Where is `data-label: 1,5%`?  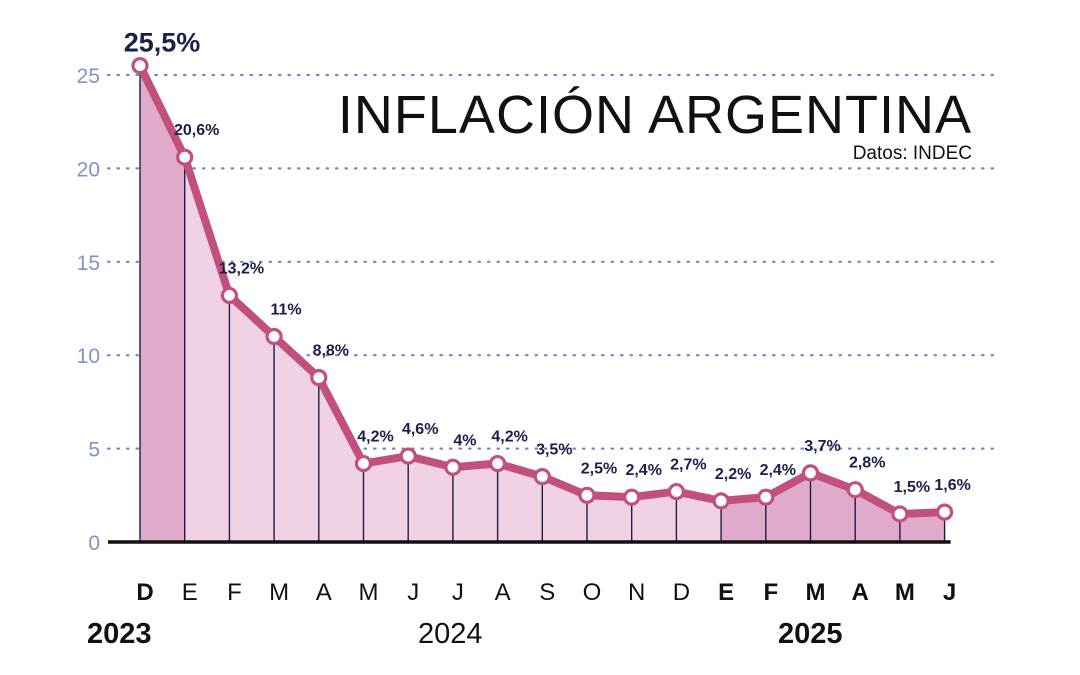
data-label: 1,5% is located at coordinates (912, 487).